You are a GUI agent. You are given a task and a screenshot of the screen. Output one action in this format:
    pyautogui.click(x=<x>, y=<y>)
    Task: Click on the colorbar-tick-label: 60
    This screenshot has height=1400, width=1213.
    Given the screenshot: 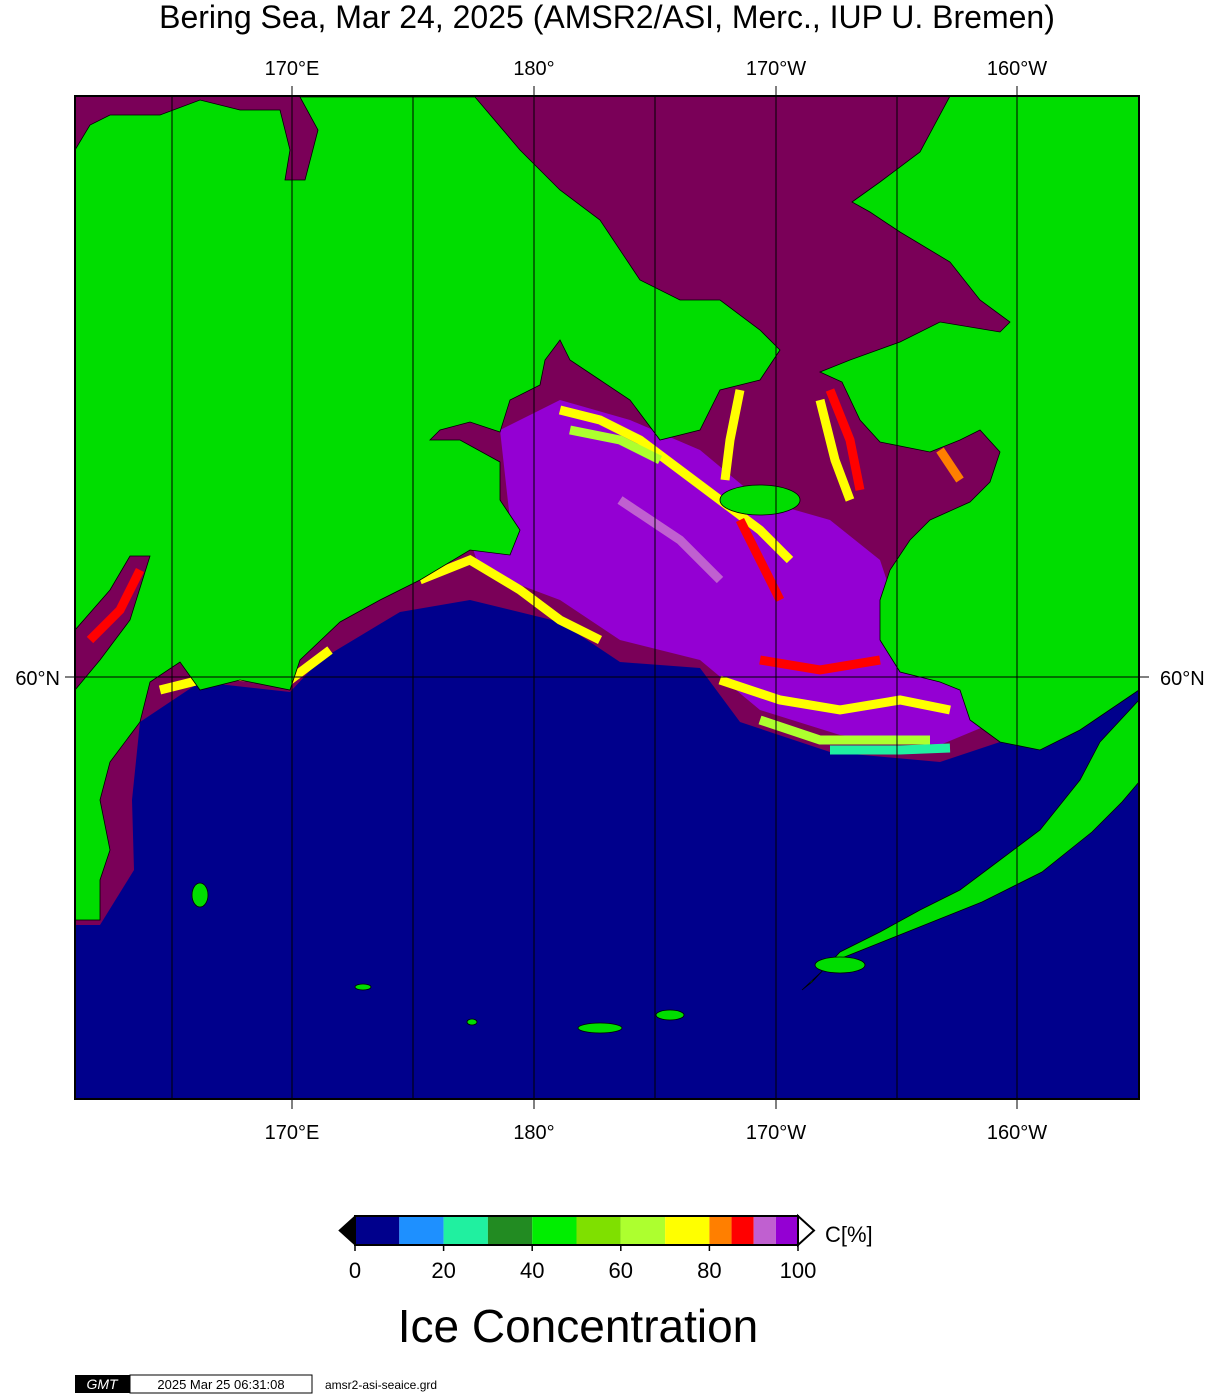 What is the action you would take?
    pyautogui.click(x=621, y=1270)
    